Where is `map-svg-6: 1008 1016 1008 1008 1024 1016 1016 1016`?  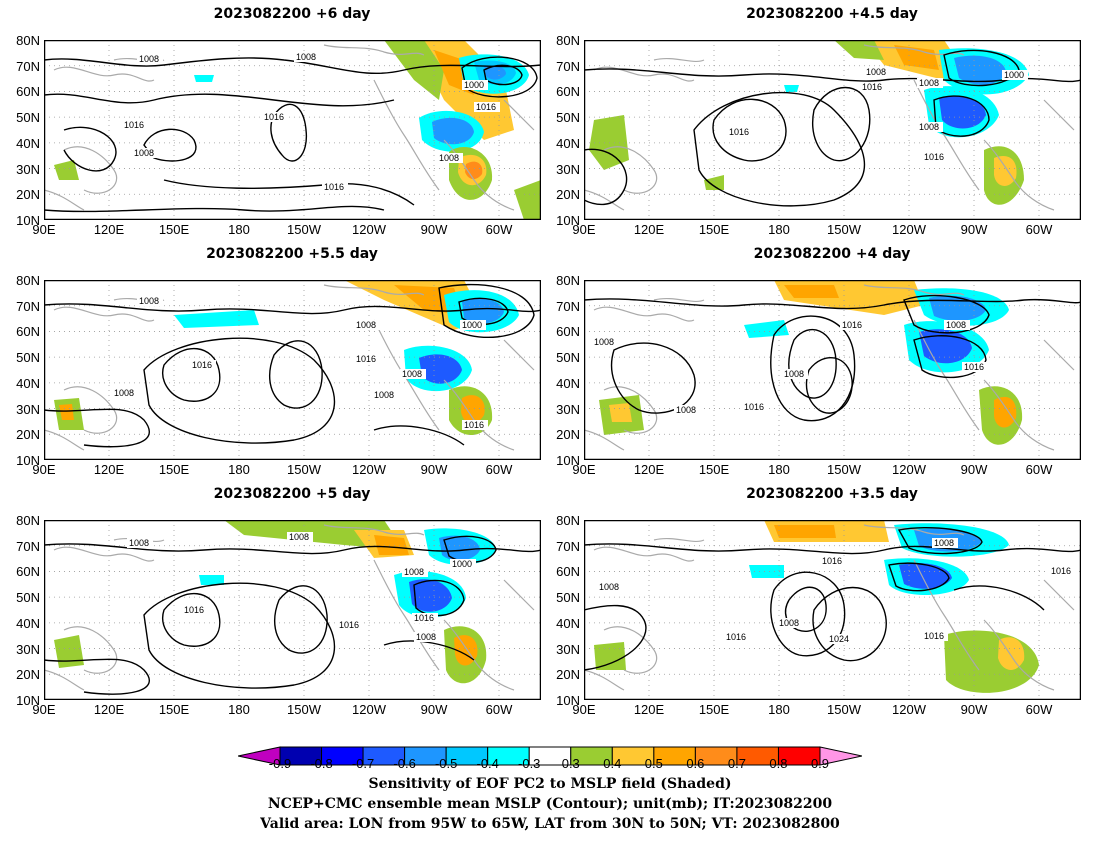
map-svg-6: 1008 1016 1008 1008 1024 1016 1016 1016 is located at coordinates (832, 610).